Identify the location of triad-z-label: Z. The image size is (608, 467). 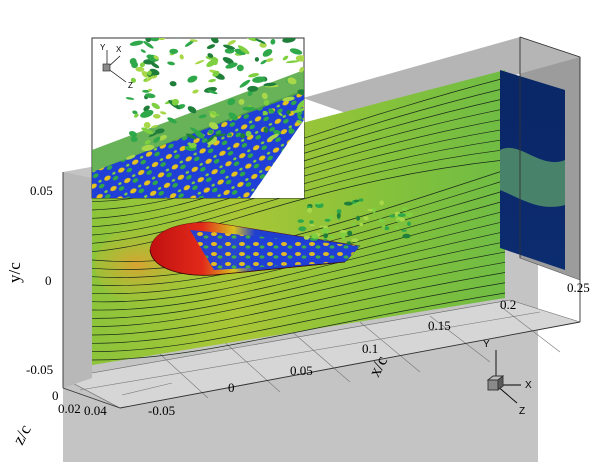
(522, 411).